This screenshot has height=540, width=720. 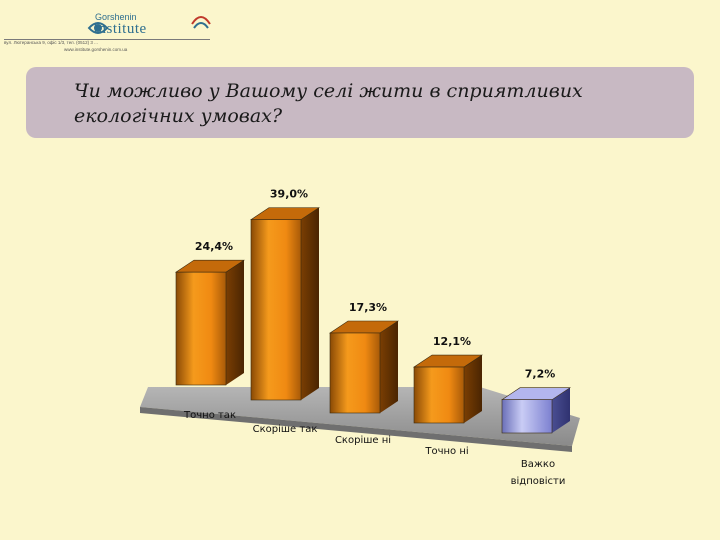 I want to click on category-label: Важко, so click(x=538, y=464).